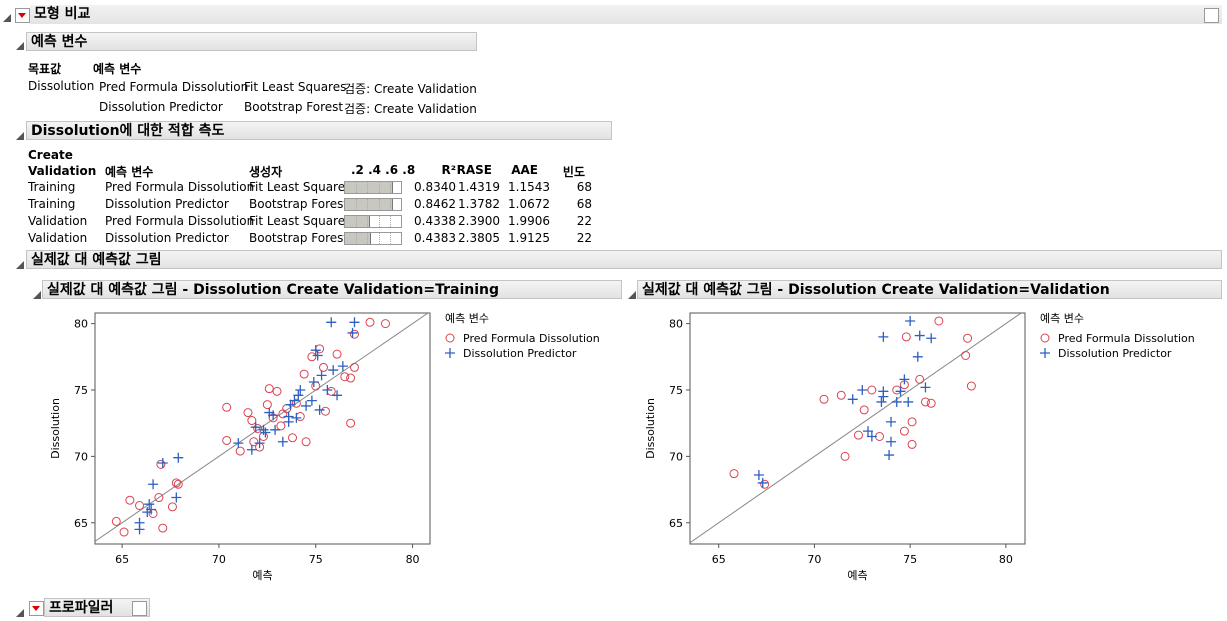 The width and height of the screenshot is (1227, 621). Describe the element at coordinates (524, 170) in the screenshot. I see `column-header: AAE` at that location.